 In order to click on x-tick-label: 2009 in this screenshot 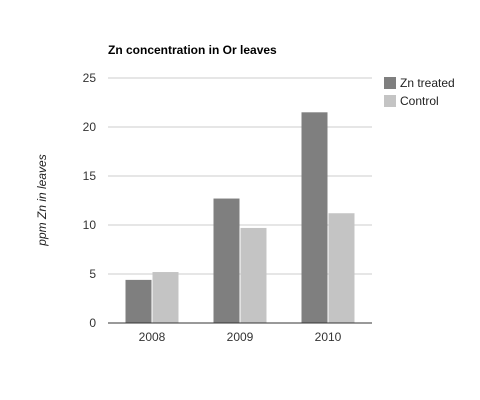, I will do `click(240, 337)`.